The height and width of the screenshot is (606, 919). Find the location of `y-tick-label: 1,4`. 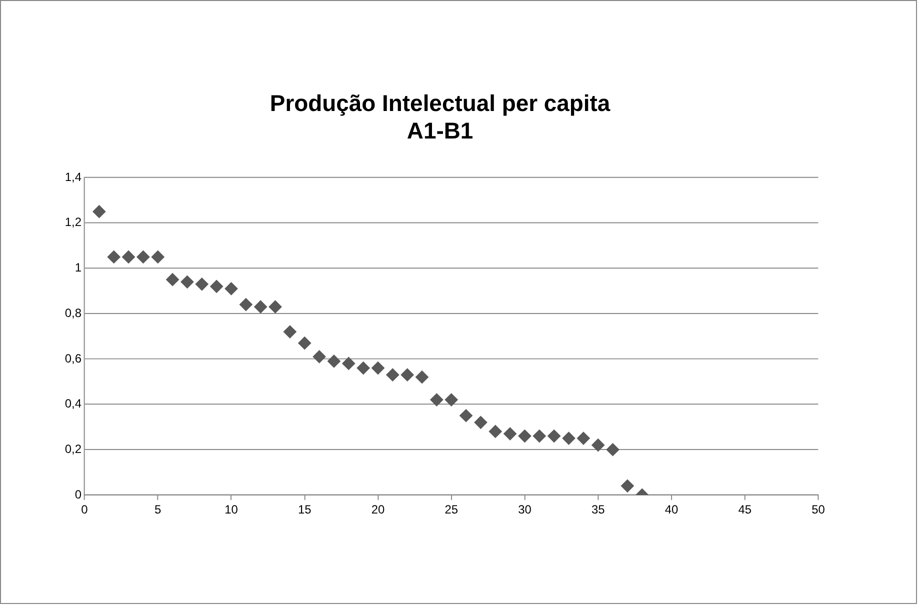

y-tick-label: 1,4 is located at coordinates (73, 177).